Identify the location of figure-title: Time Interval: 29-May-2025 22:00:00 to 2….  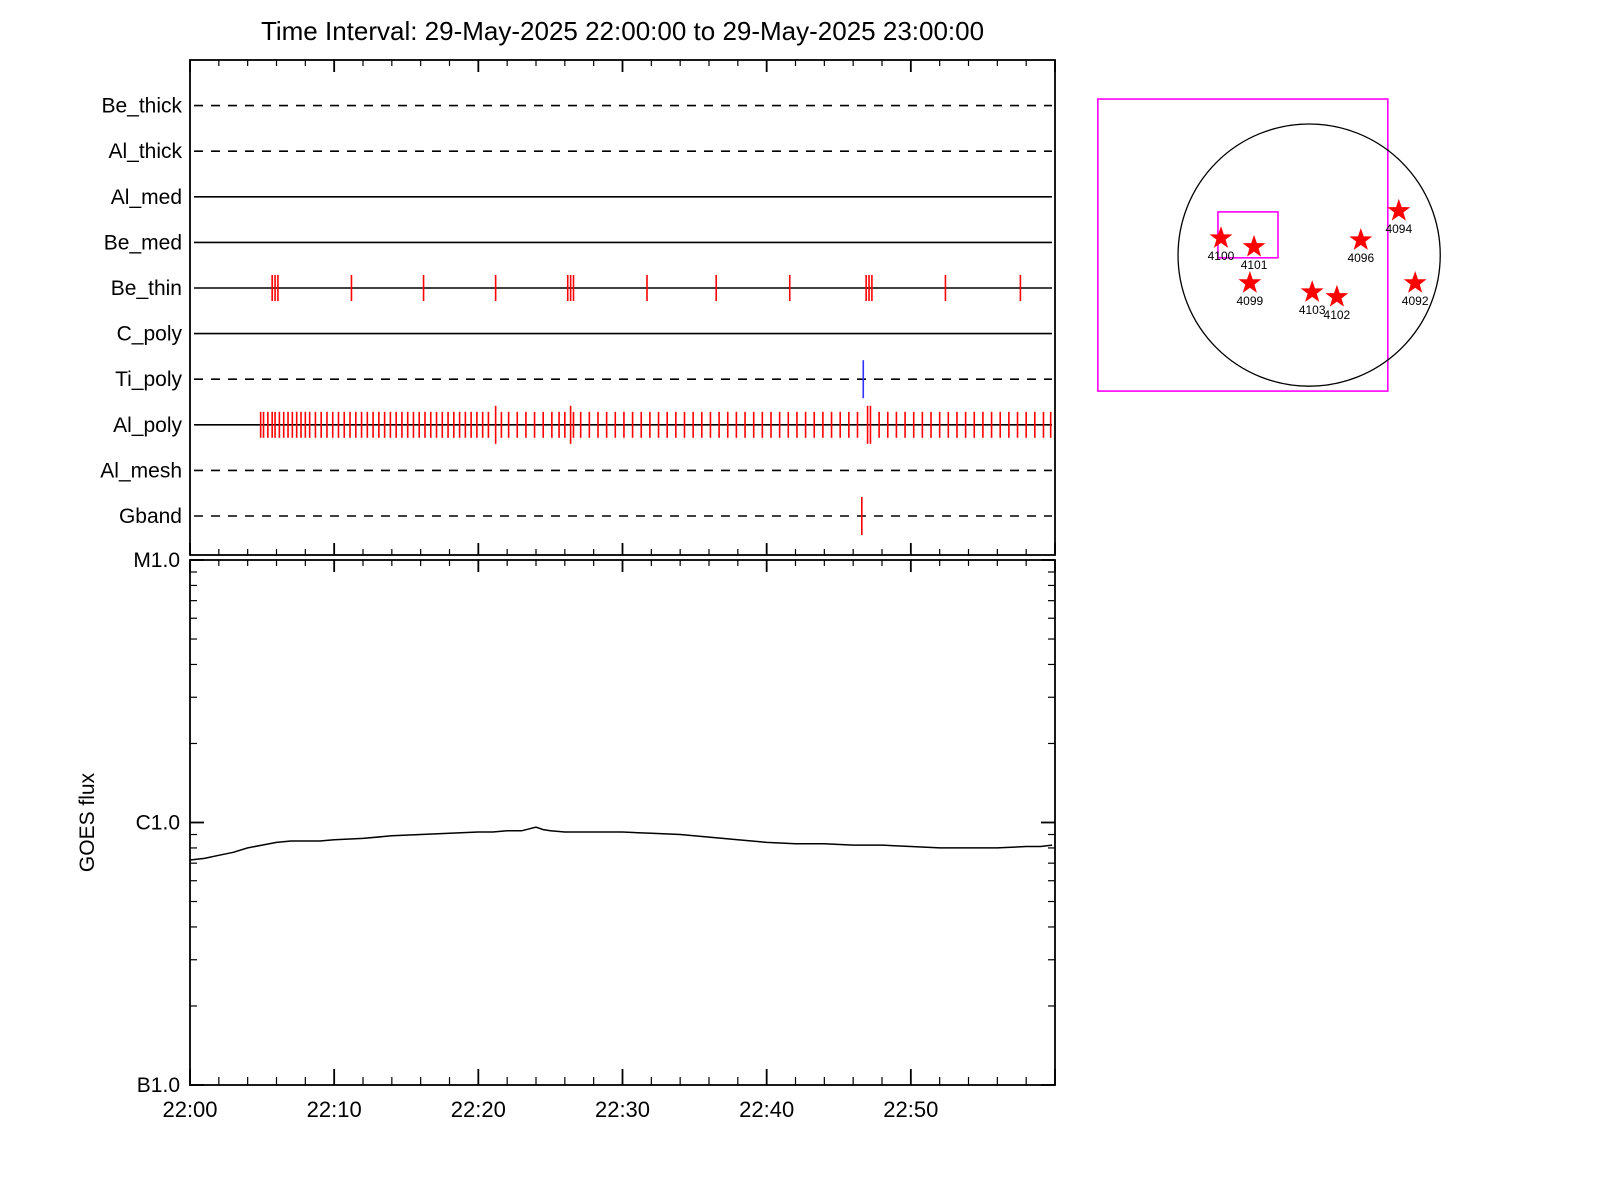
(622, 31).